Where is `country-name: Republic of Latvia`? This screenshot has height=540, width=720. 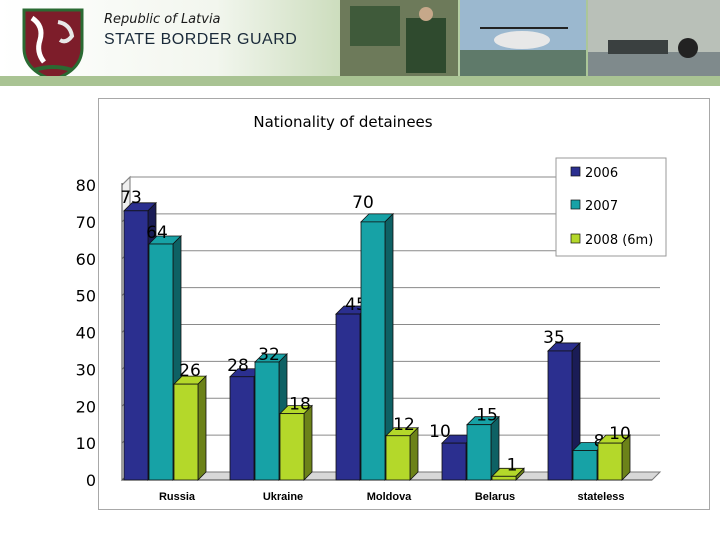
country-name: Republic of Latvia is located at coordinates (162, 19).